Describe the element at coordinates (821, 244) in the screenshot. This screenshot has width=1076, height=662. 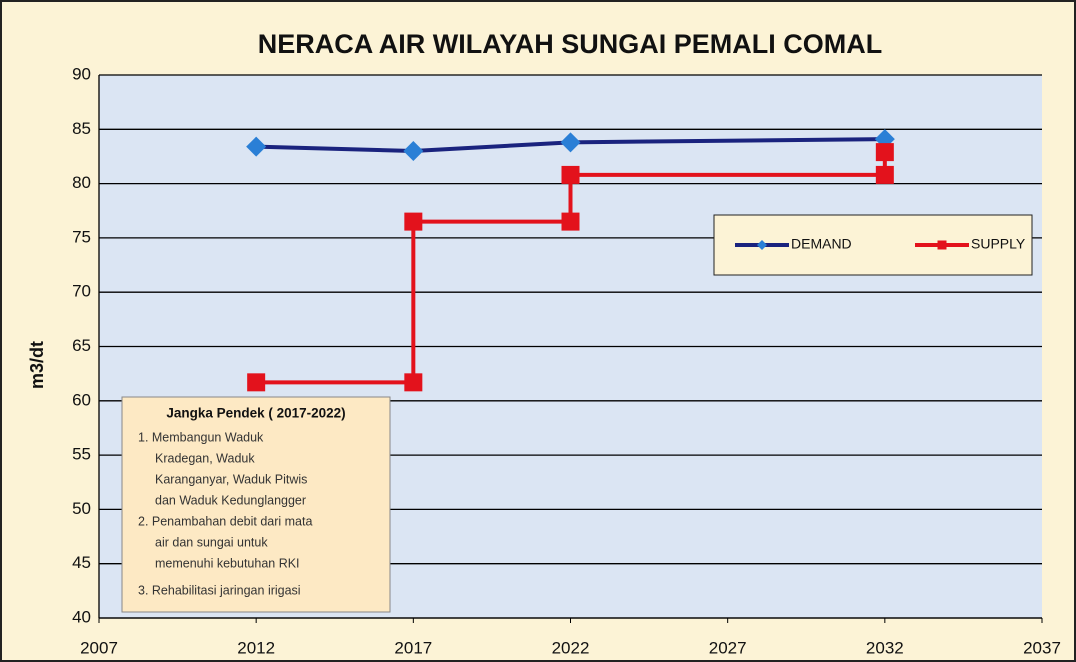
I see `legend-label: DEMAND` at that location.